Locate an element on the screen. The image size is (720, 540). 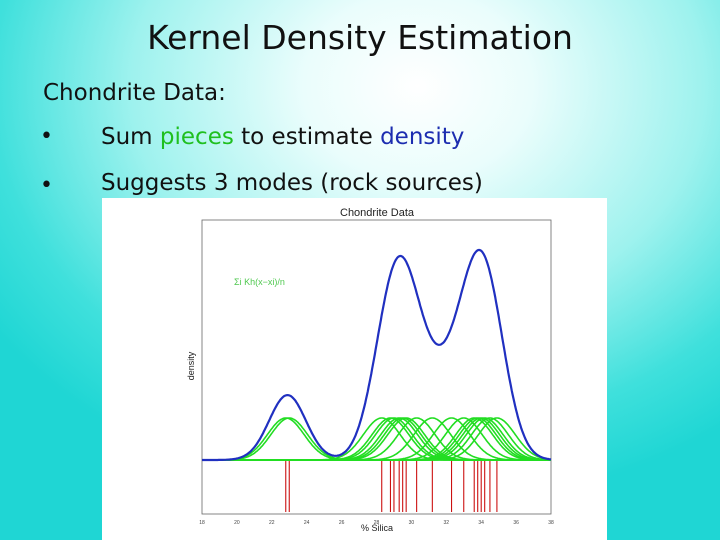
x-tick-label: 36 is located at coordinates (516, 523).